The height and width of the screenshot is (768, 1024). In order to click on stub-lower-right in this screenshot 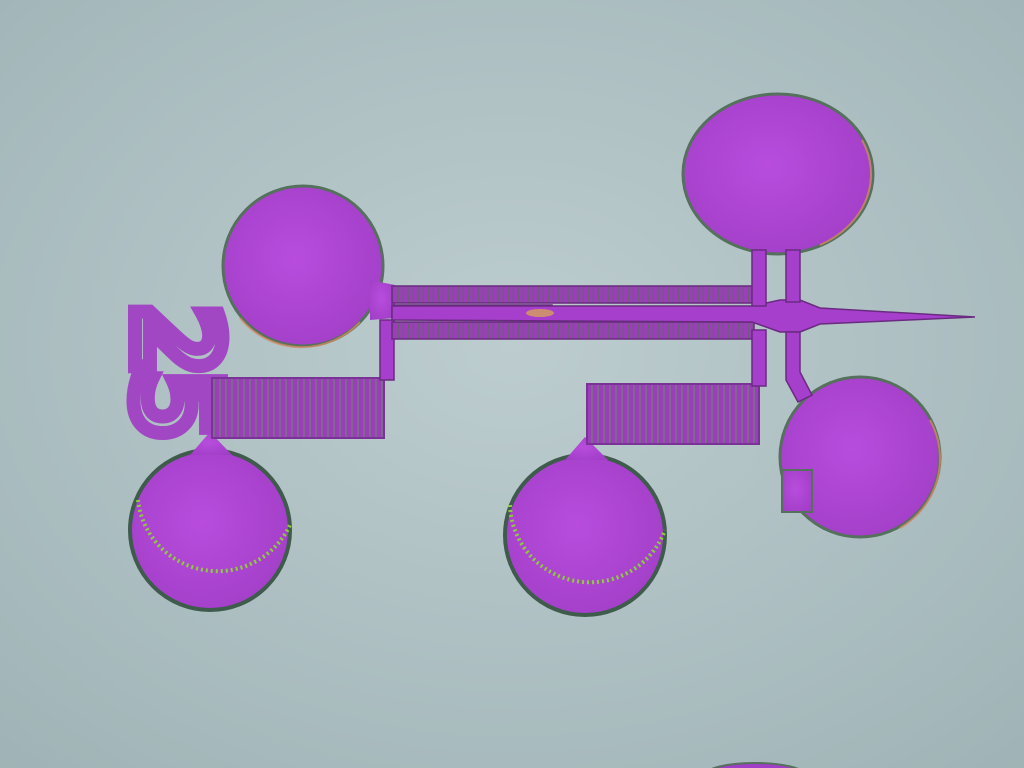, I will do `click(799, 367)`.